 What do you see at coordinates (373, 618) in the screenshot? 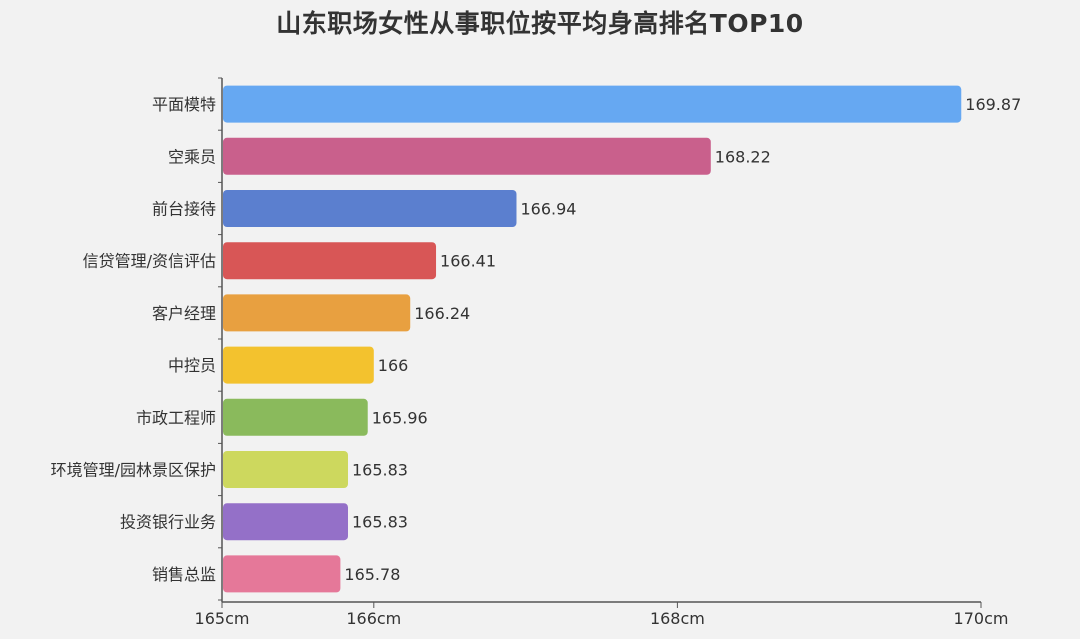
I see `x-tick-label-1: 166cm` at bounding box center [373, 618].